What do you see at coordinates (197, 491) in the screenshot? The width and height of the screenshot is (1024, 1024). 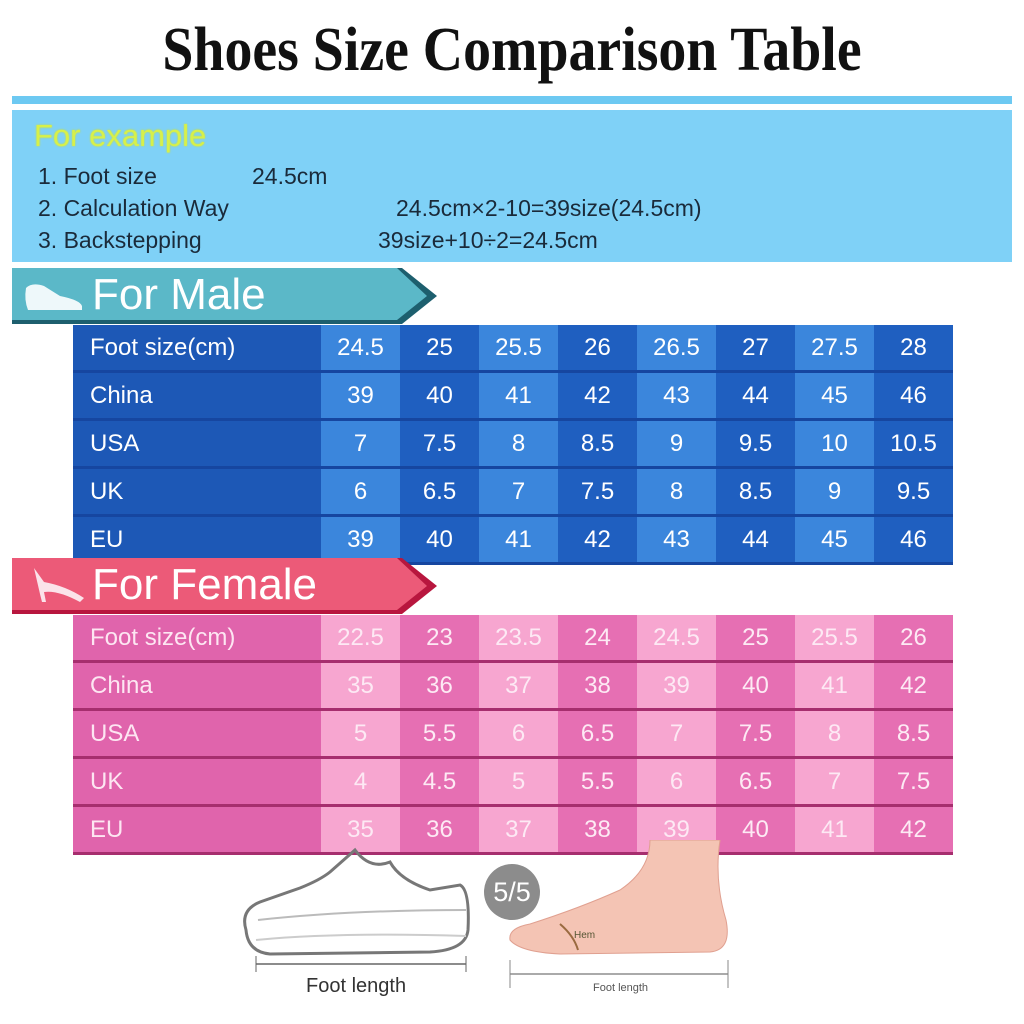 I see `row-label: UK` at bounding box center [197, 491].